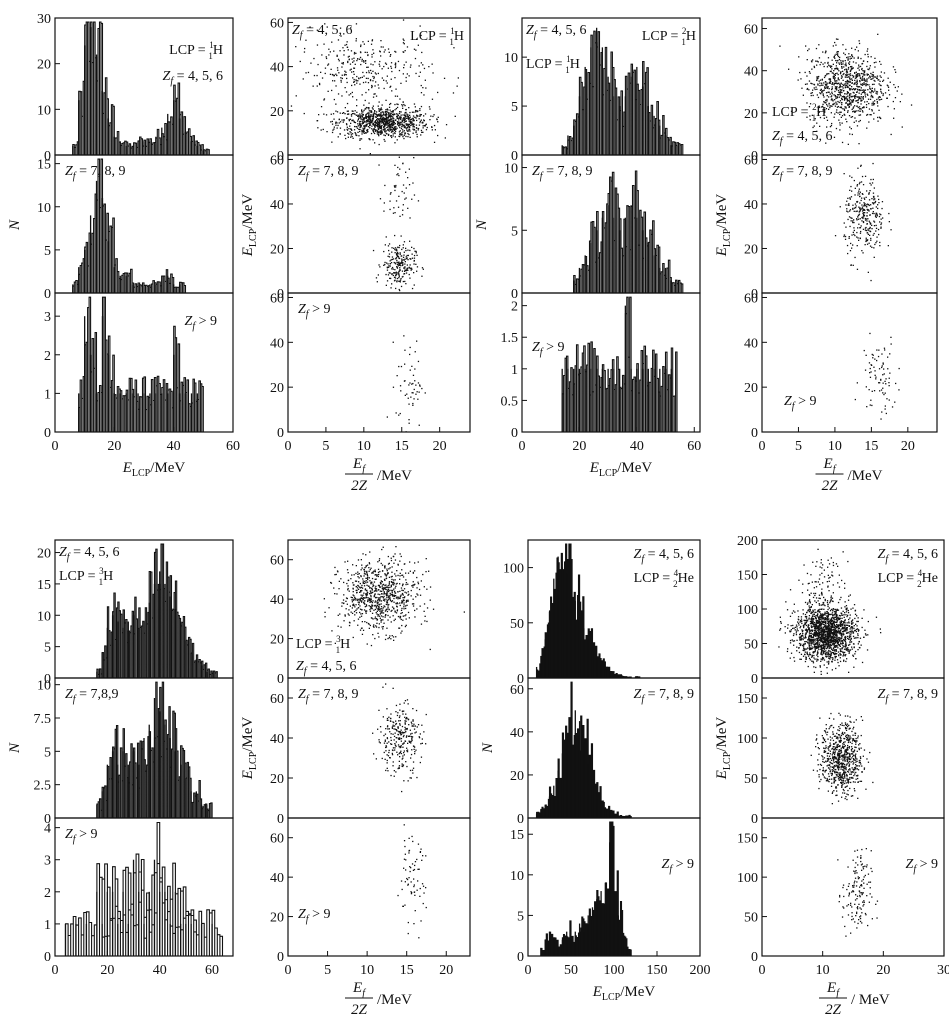  Describe the element at coordinates (359, 486) in the screenshot. I see `x-axis-title-denominator: 2Z` at that location.